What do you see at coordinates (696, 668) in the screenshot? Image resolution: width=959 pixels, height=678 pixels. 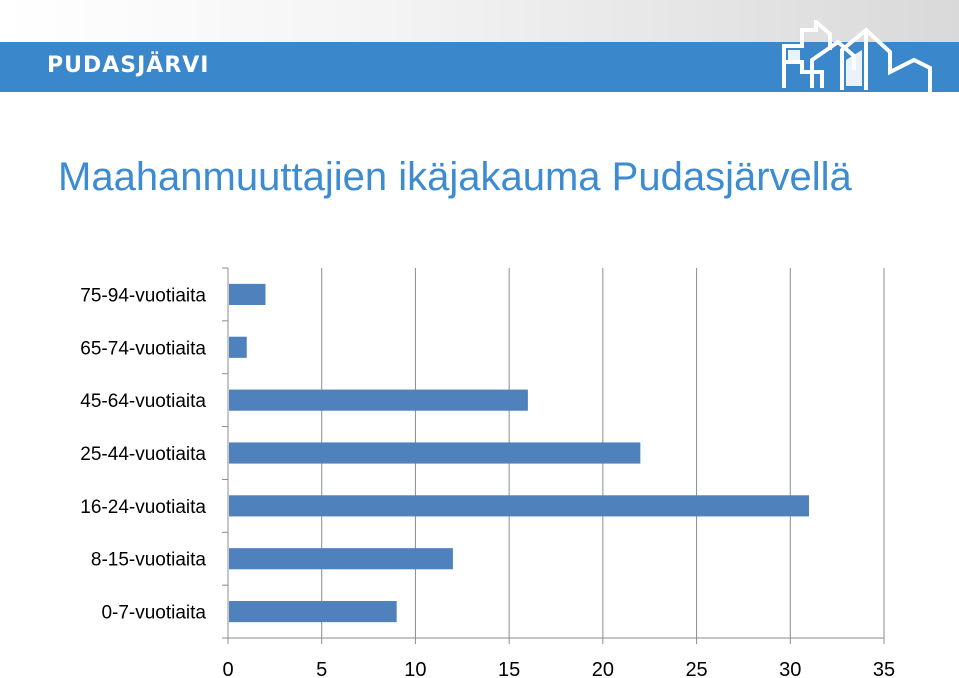 I see `x-tick-label: 25` at bounding box center [696, 668].